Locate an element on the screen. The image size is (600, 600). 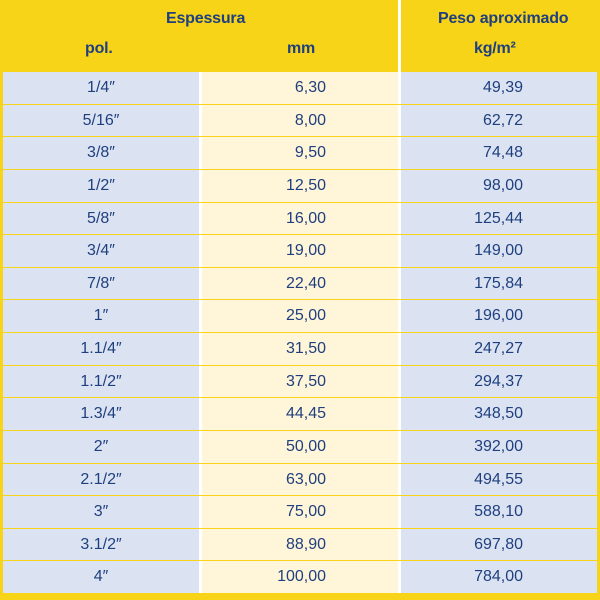
cell-mm: 25,00 is located at coordinates (305, 316).